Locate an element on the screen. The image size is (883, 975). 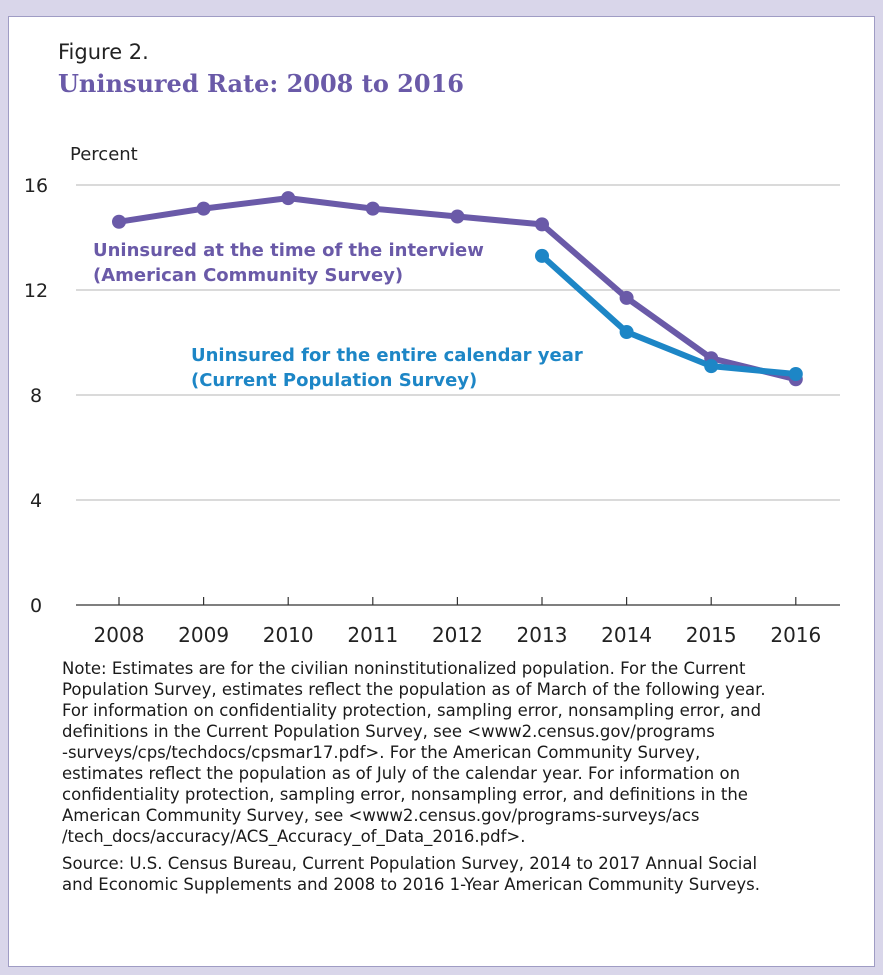
x-tick-label: 2015 is located at coordinates (711, 635).